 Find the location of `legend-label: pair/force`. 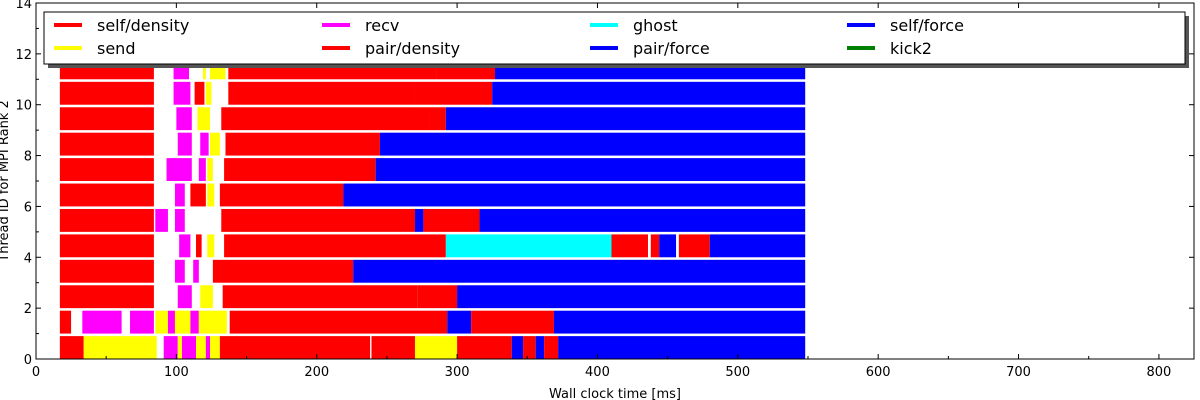

legend-label: pair/force is located at coordinates (671, 48).